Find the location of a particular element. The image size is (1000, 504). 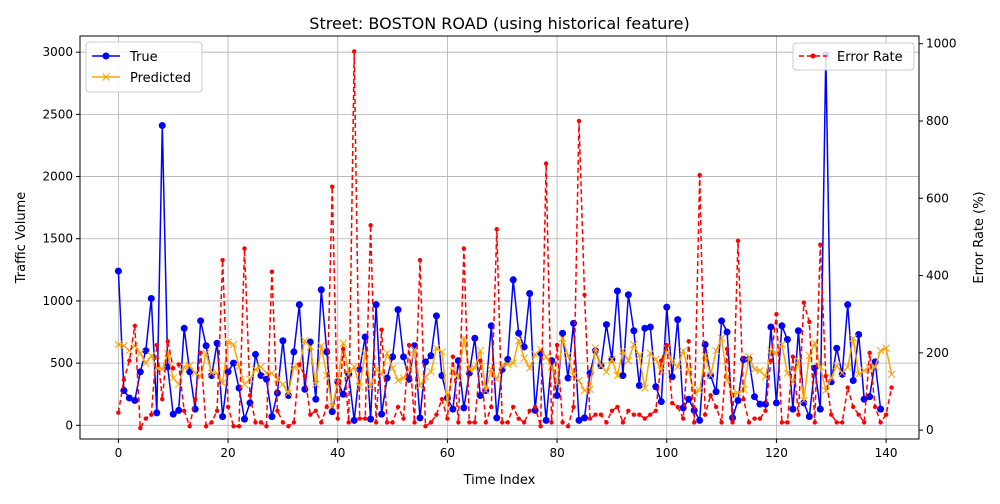

y2-tick-label: 0 is located at coordinates (930, 430).